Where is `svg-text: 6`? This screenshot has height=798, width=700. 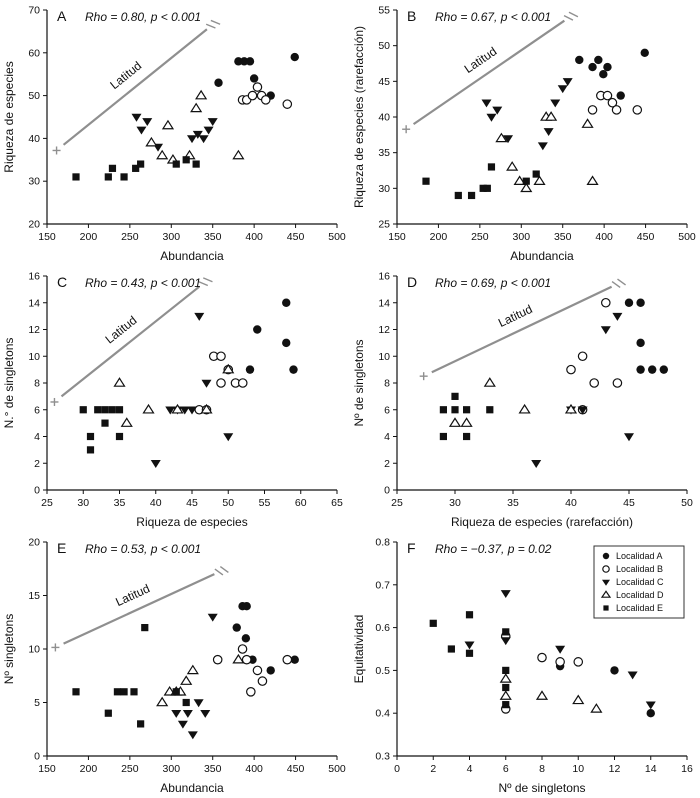 svg-text: 6 is located at coordinates (387, 410).